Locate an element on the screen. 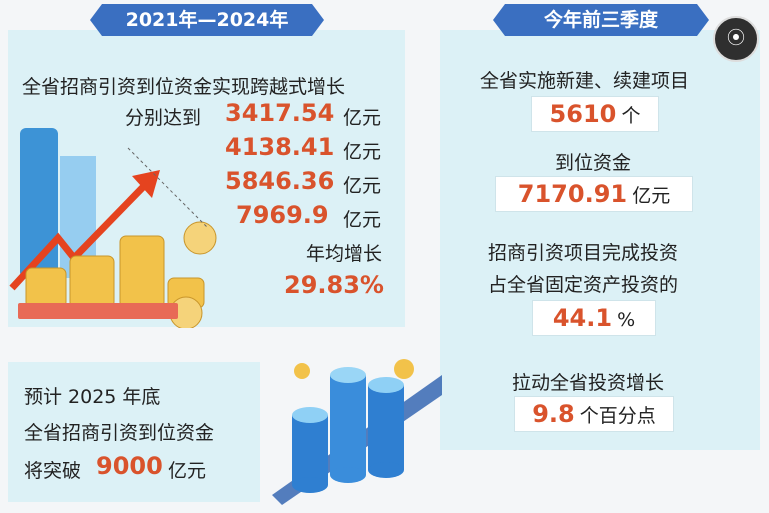 The height and width of the screenshot is (513, 769). growth-pp-unit: 个百分点 is located at coordinates (617, 416).